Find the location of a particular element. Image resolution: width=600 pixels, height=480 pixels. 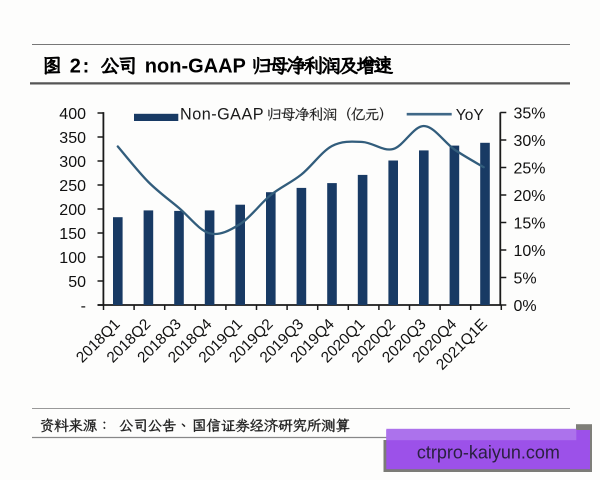

svg-text: Non-GAAP is located at coordinates (222, 115).